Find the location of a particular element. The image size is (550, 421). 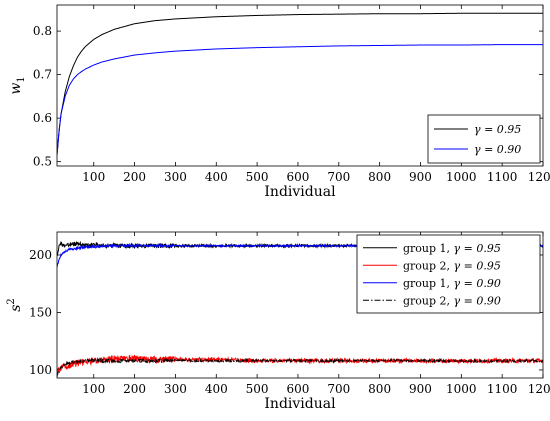

legend-entry: group 1, γ = 0.95 is located at coordinates (452, 248).